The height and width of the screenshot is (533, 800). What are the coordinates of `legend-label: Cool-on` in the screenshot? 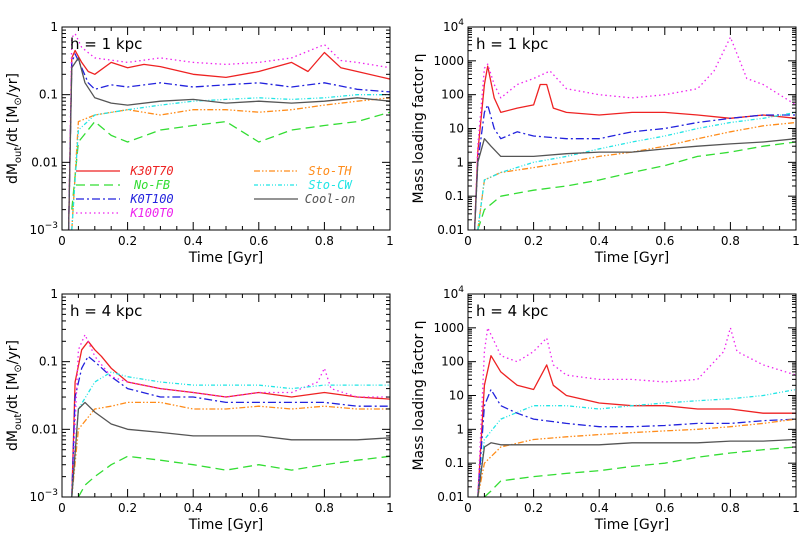 It's located at (330, 199).